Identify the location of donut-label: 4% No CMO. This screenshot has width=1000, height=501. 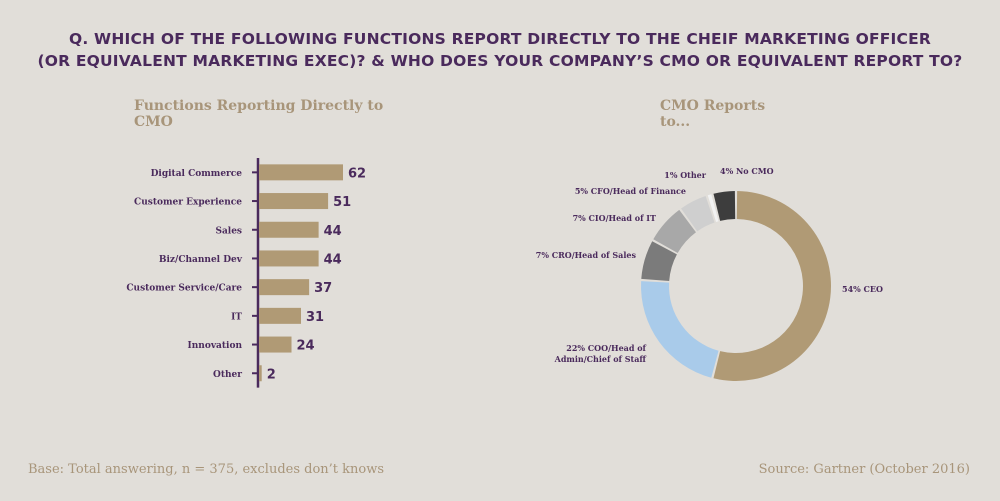
(747, 171).